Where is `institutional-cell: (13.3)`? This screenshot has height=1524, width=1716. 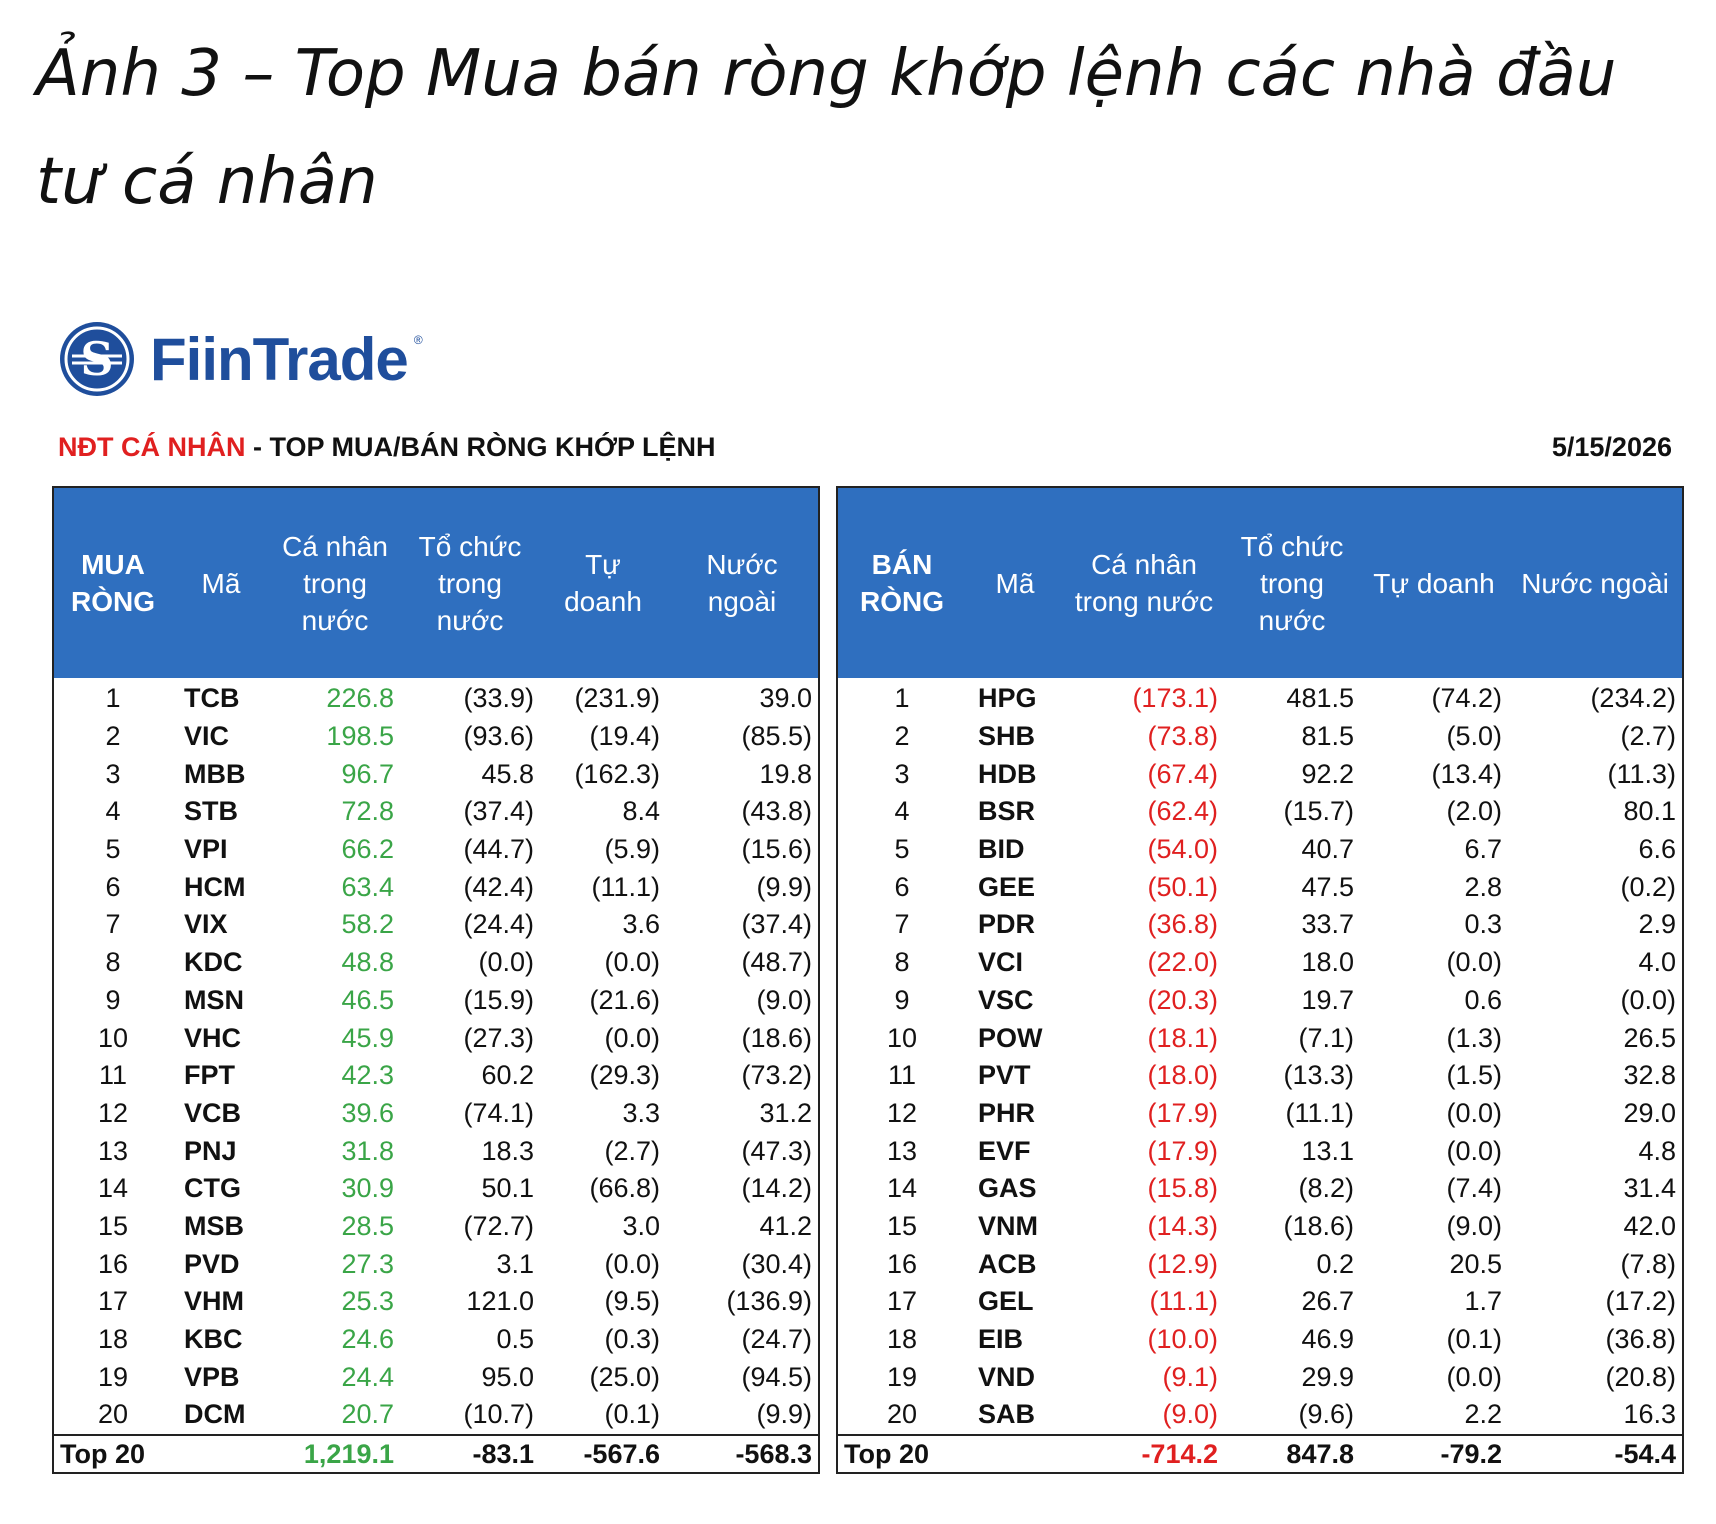
institutional-cell: (13.3) is located at coordinates (1318, 1075).